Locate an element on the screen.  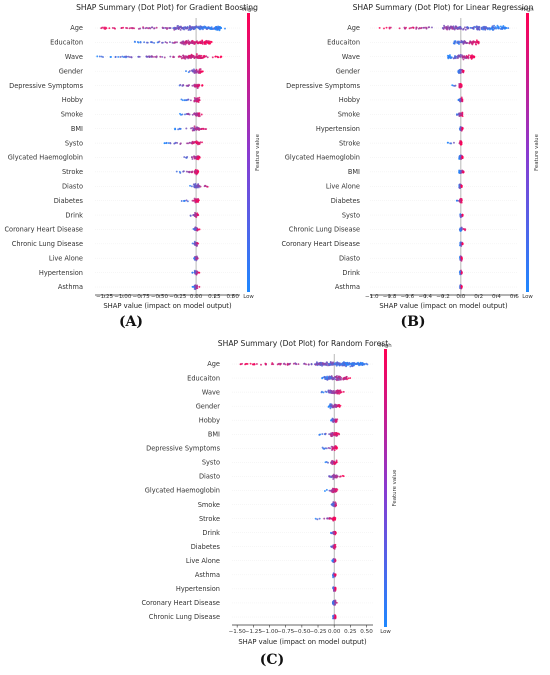
x-axis-label: SHAP value (impact on model output) is located at coordinates (443, 306).